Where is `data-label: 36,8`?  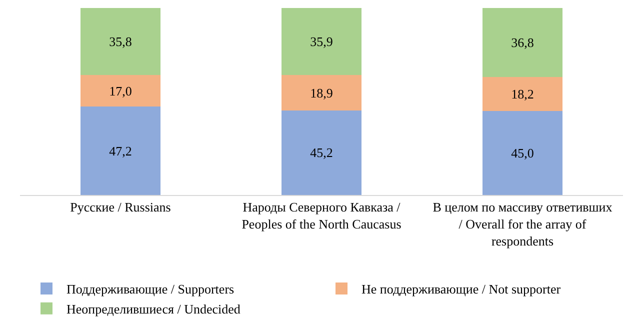
data-label: 36,8 is located at coordinates (522, 42).